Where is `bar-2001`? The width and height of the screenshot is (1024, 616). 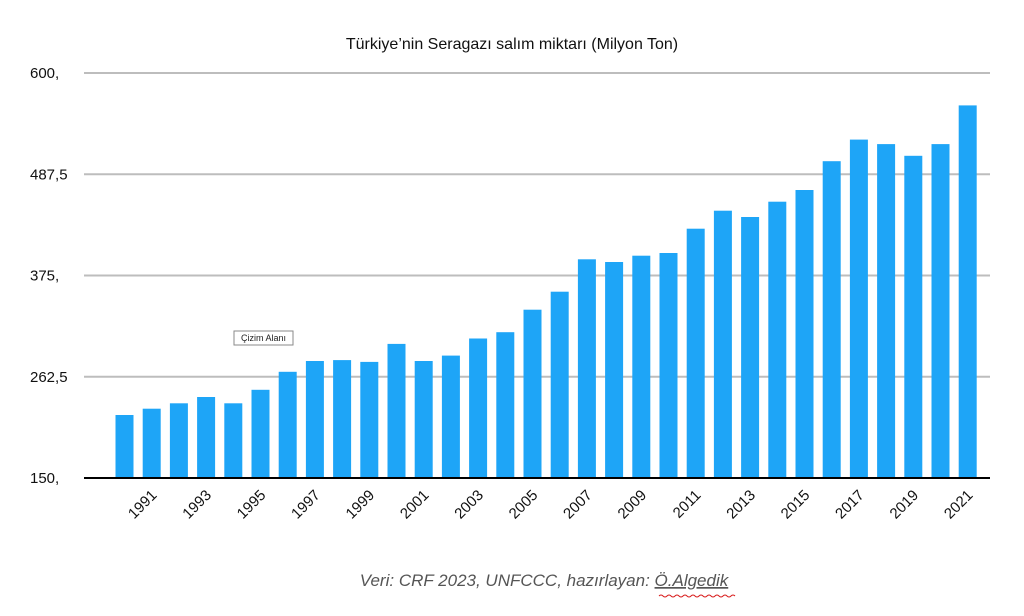
bar-2001 is located at coordinates (423, 419).